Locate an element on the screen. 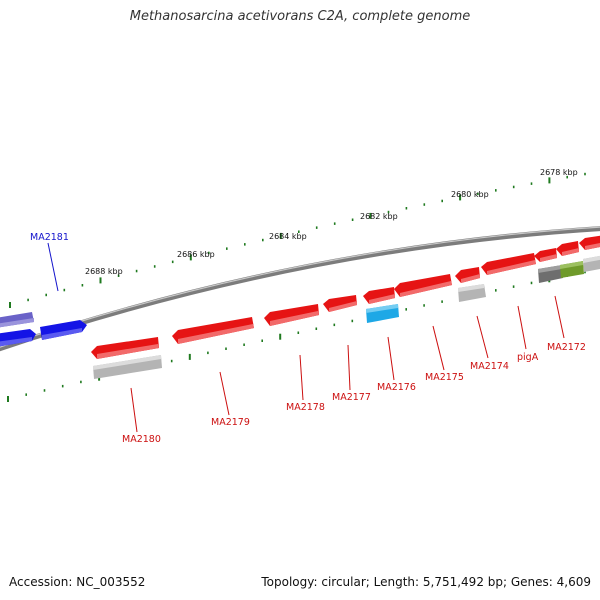 The image size is (600, 600). gene-box-light-gray-right-shade is located at coordinates (591, 259).